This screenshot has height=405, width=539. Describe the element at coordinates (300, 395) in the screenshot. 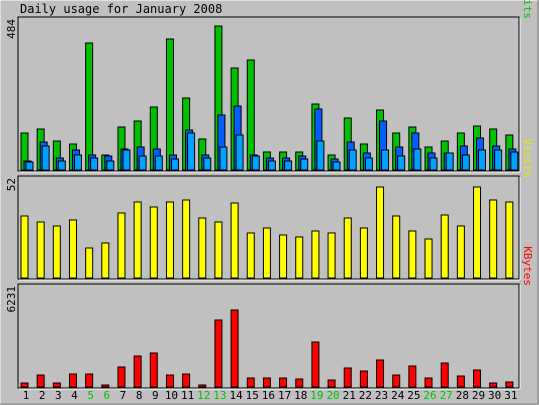

I see `x-tick-label: 18` at that location.